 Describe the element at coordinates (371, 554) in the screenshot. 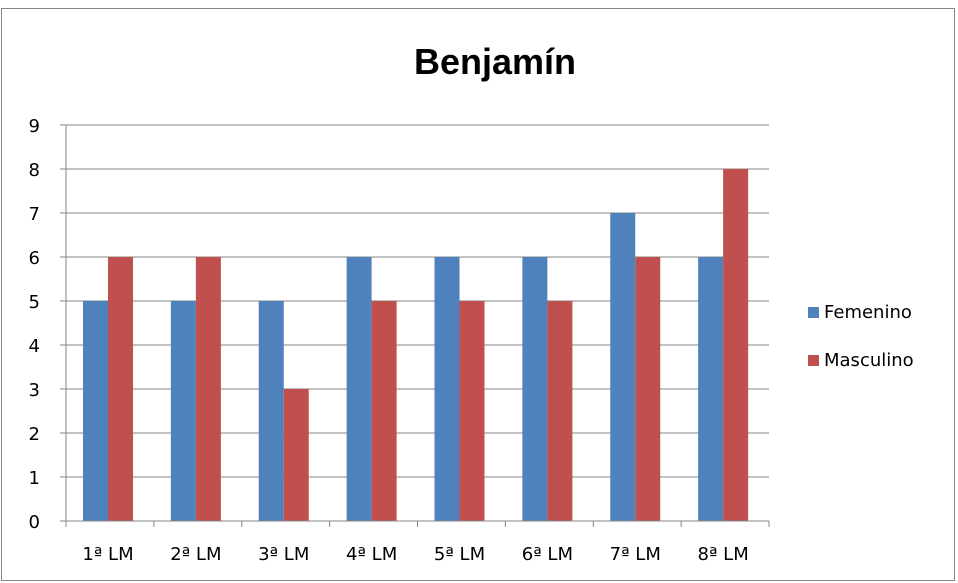

I see `x-tick-label: 4ª LM` at that location.